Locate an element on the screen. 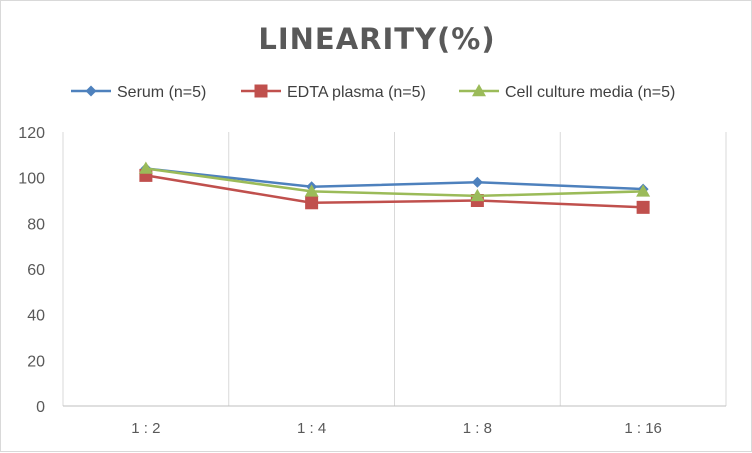  legend-label: Serum (n=5) is located at coordinates (161, 92).